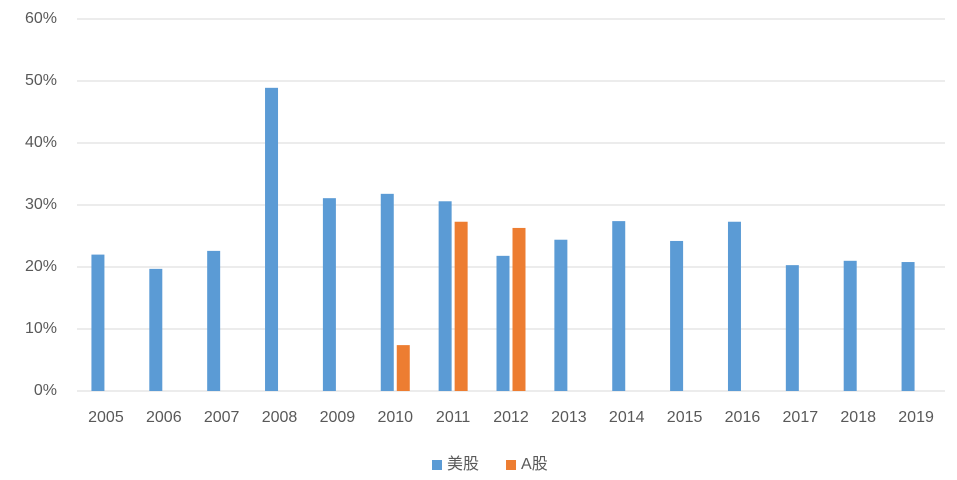 This screenshot has width=957, height=480. What do you see at coordinates (453, 417) in the screenshot?
I see `x-tick-label: 2011` at bounding box center [453, 417].